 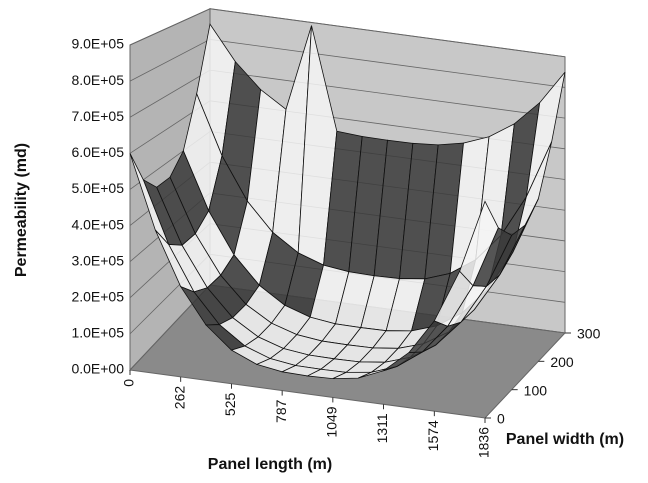 I want to click on z-tick-label: 0.0E+00, so click(x=97, y=369).